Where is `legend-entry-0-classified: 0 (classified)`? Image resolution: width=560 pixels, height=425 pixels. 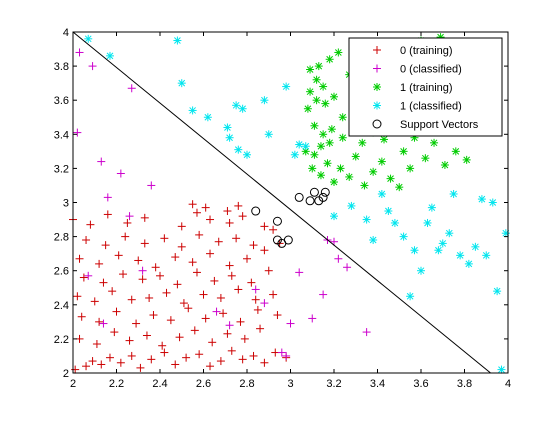 legend-entry-0-classified: 0 (classified) is located at coordinates (417, 70).